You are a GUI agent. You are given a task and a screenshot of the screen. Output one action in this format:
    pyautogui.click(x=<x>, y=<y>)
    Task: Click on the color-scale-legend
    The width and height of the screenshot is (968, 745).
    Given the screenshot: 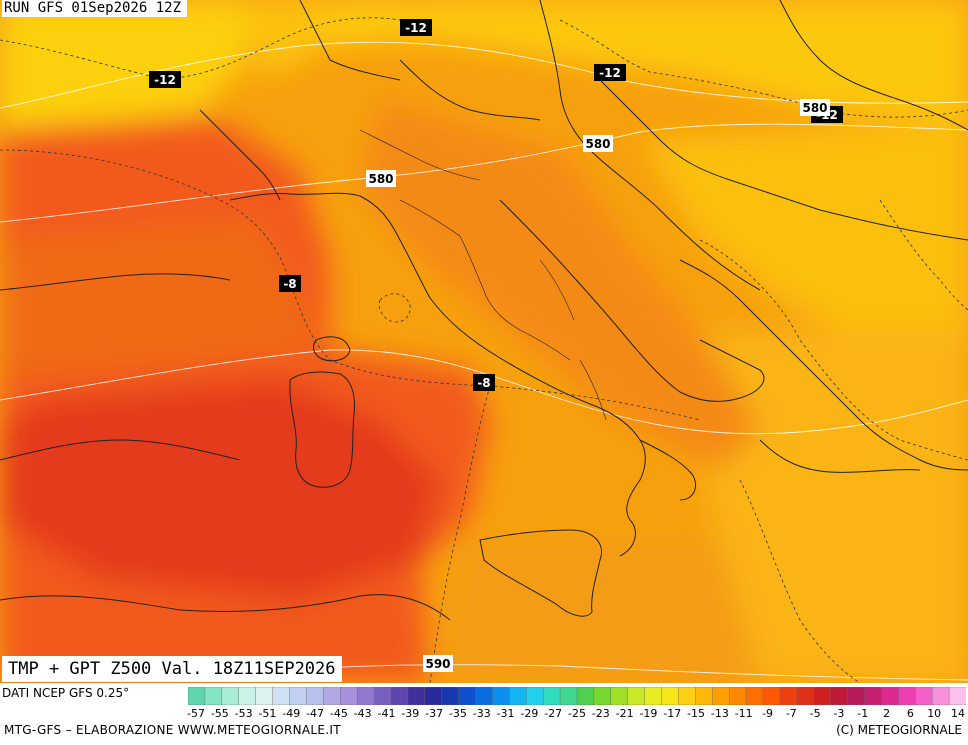 What is the action you would take?
    pyautogui.click(x=577, y=696)
    